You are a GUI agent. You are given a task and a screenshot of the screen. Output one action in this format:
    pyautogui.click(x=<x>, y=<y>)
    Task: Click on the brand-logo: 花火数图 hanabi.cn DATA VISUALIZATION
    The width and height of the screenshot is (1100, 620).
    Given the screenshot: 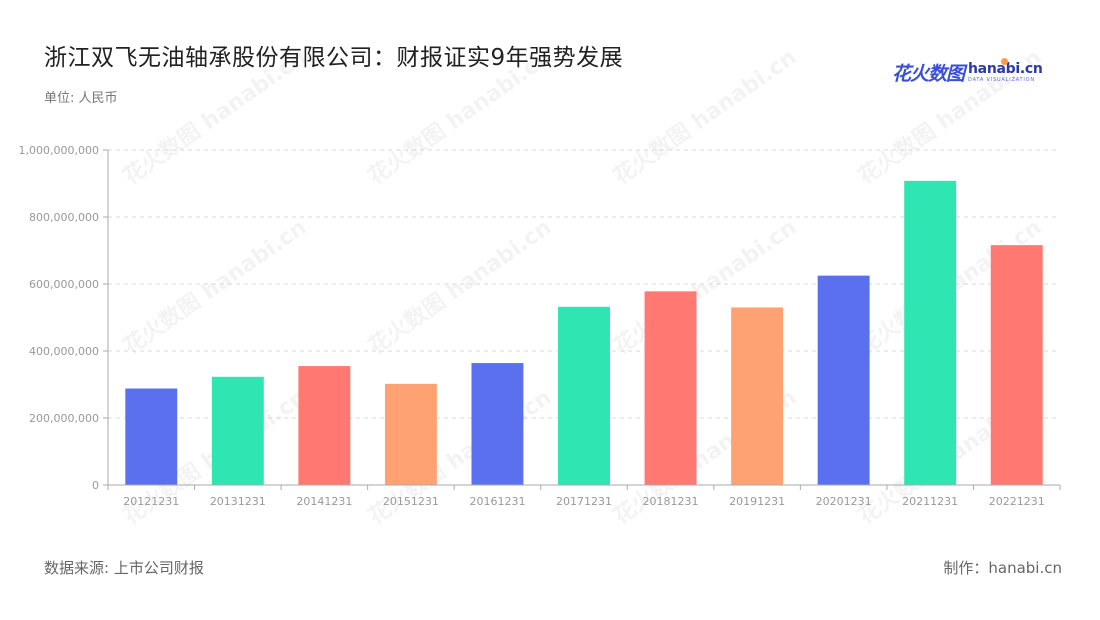 What is the action you would take?
    pyautogui.click(x=967, y=72)
    